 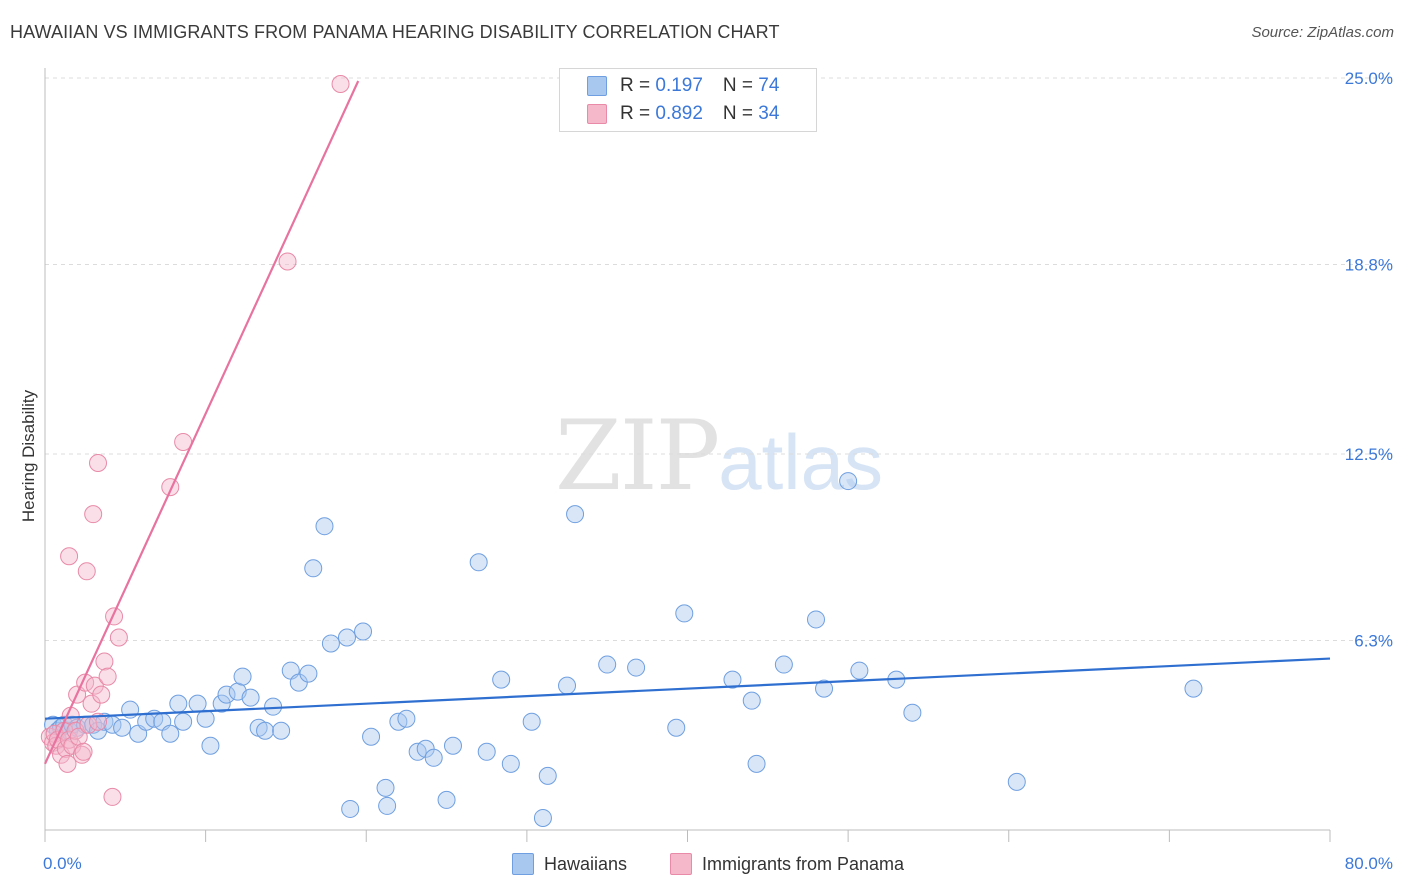 What do you see at coordinates (62, 863) in the screenshot?
I see `x-tick-label: 0.0%` at bounding box center [62, 863].